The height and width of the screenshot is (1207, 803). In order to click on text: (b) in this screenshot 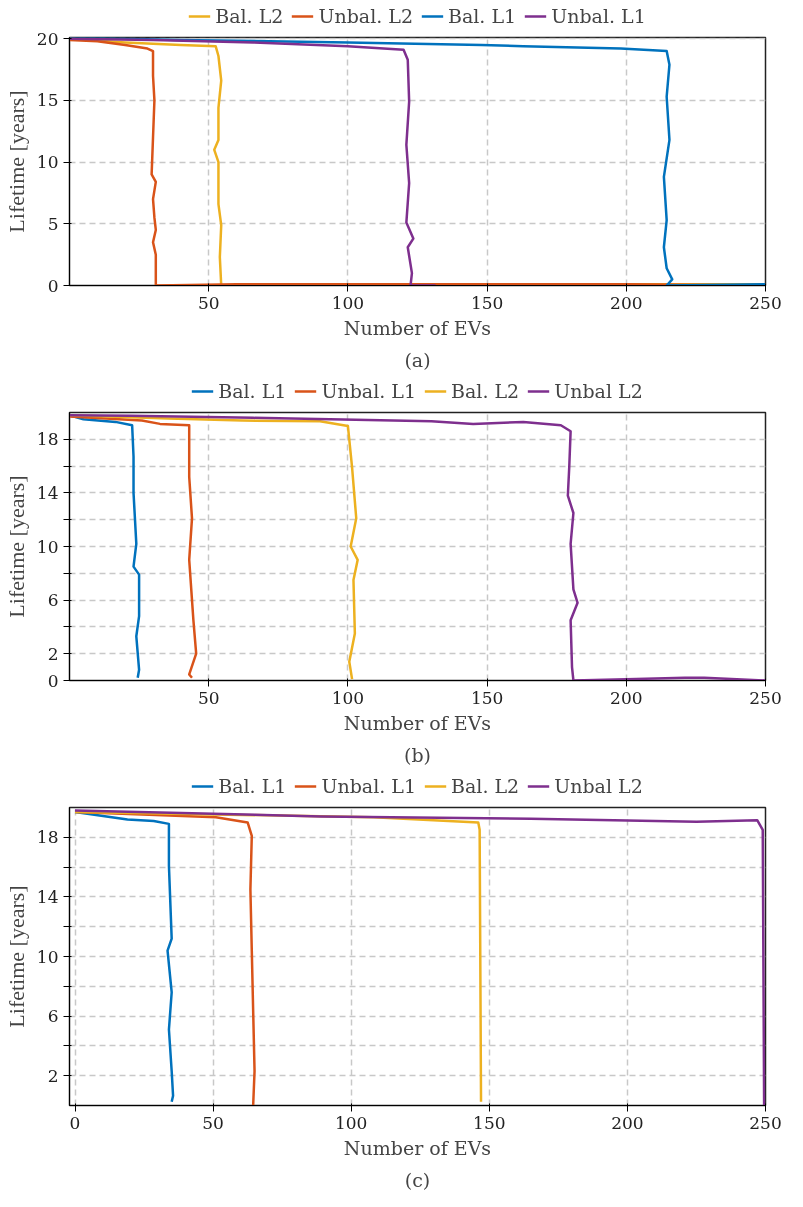, I will do `click(418, 754)`.